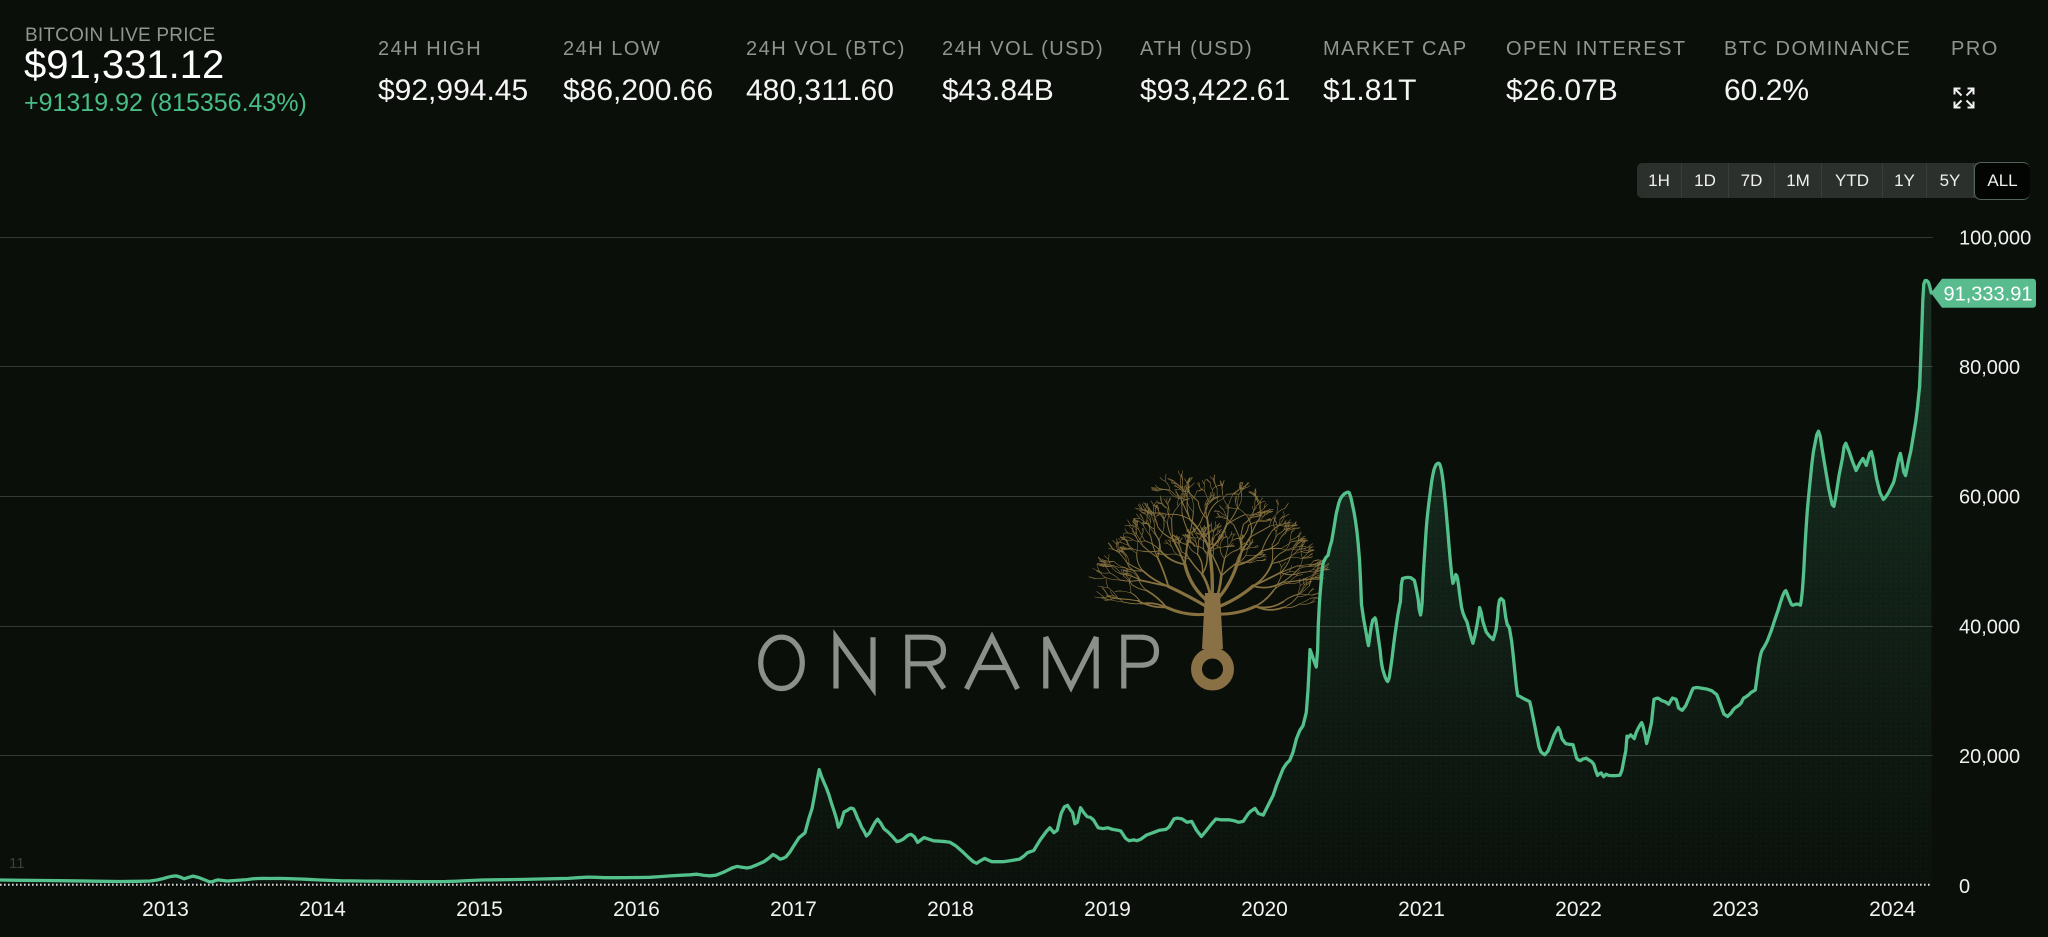 The image size is (2048, 937). Describe the element at coordinates (1995, 238) in the screenshot. I see `svg-text: 100,000` at that location.